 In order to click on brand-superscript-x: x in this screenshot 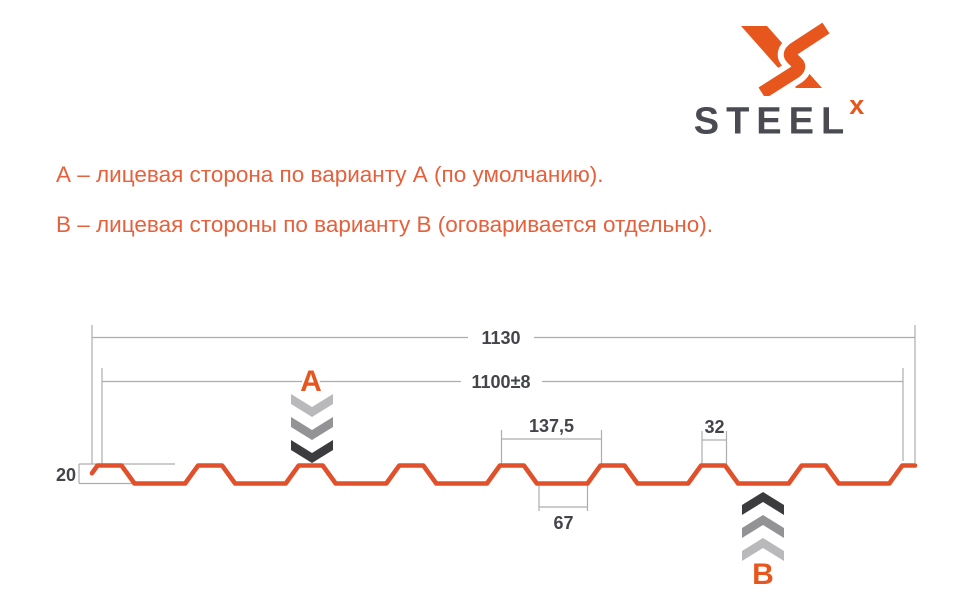, I will do `click(857, 105)`.